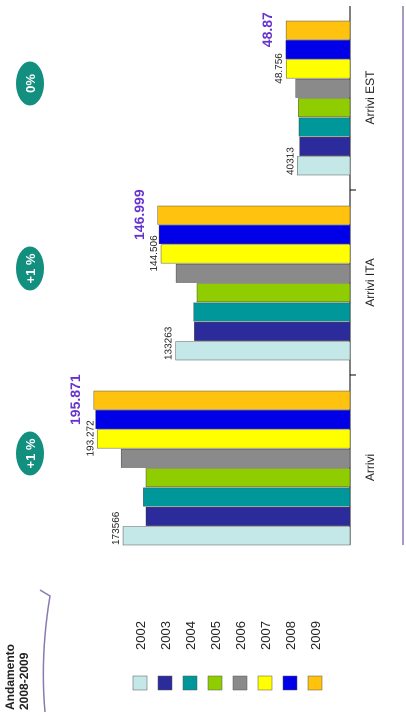 The width and height of the screenshot is (406, 716). What do you see at coordinates (10, 677) in the screenshot?
I see `legend-title: Andamento` at bounding box center [10, 677].